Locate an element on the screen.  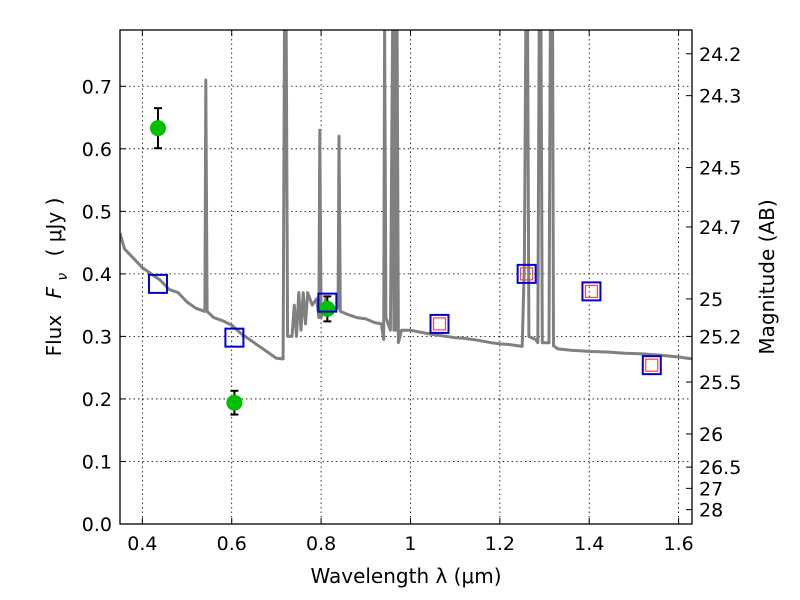
y2-tick-label: 24.2 is located at coordinates (720, 55).